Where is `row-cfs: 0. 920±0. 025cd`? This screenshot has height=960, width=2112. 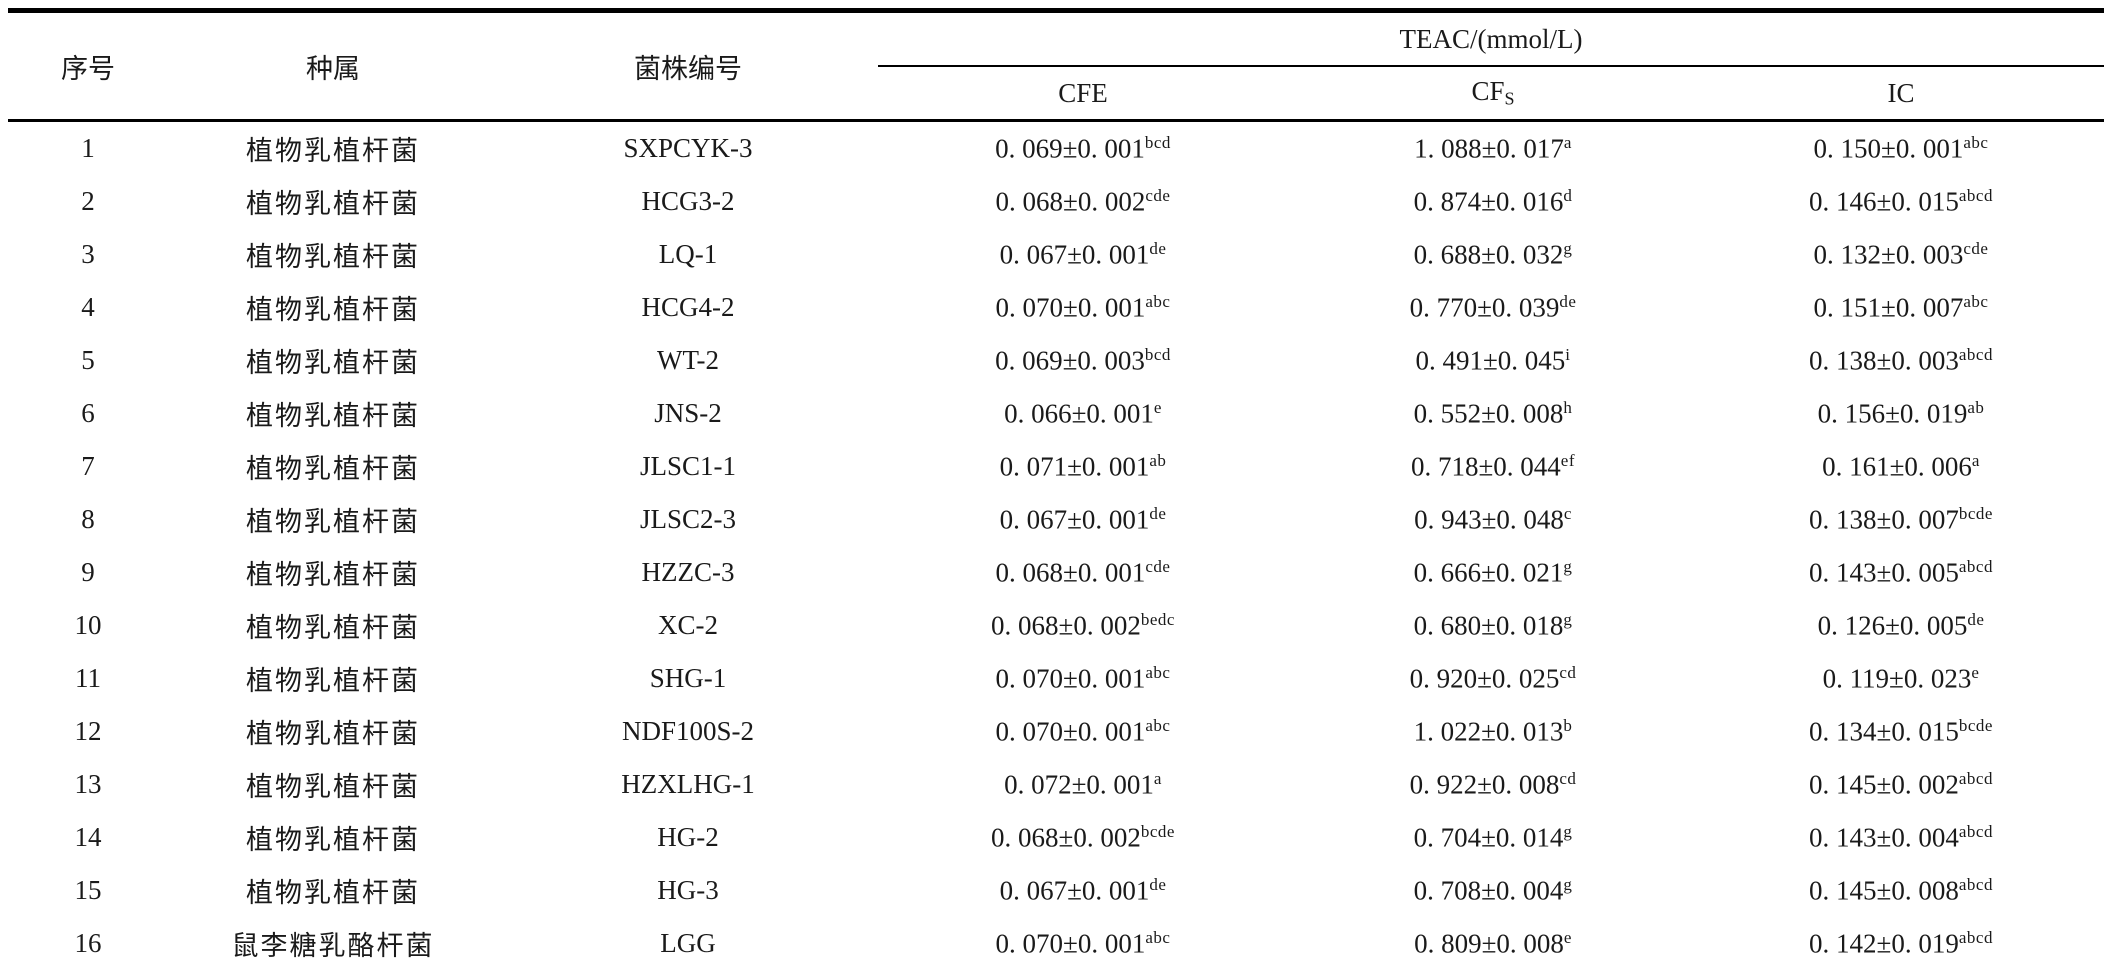
row-cfs: 0. 920±0. 025cd is located at coordinates (1493, 678).